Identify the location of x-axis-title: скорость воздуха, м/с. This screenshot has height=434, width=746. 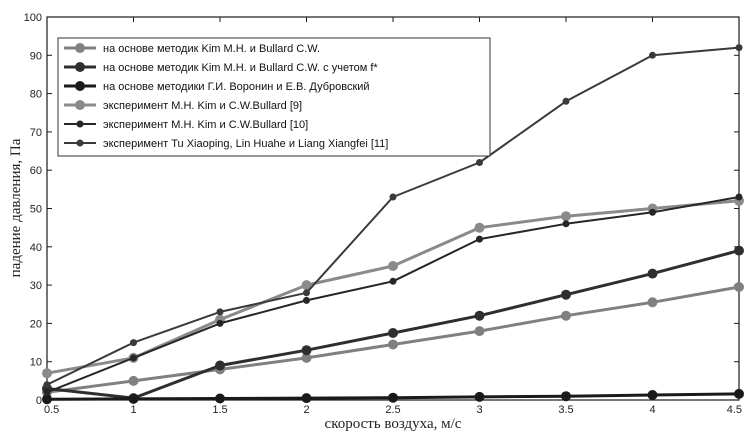
(393, 424).